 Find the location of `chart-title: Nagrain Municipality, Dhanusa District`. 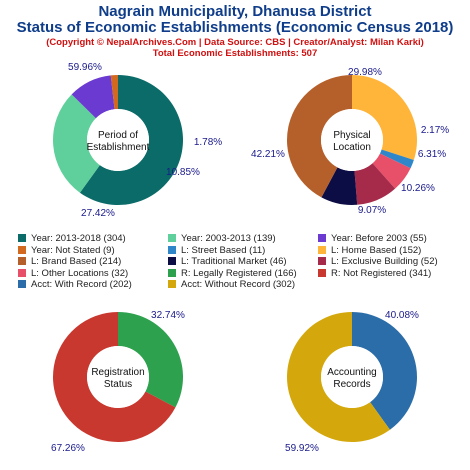

chart-title: Nagrain Municipality, Dhanusa District is located at coordinates (235, 11).